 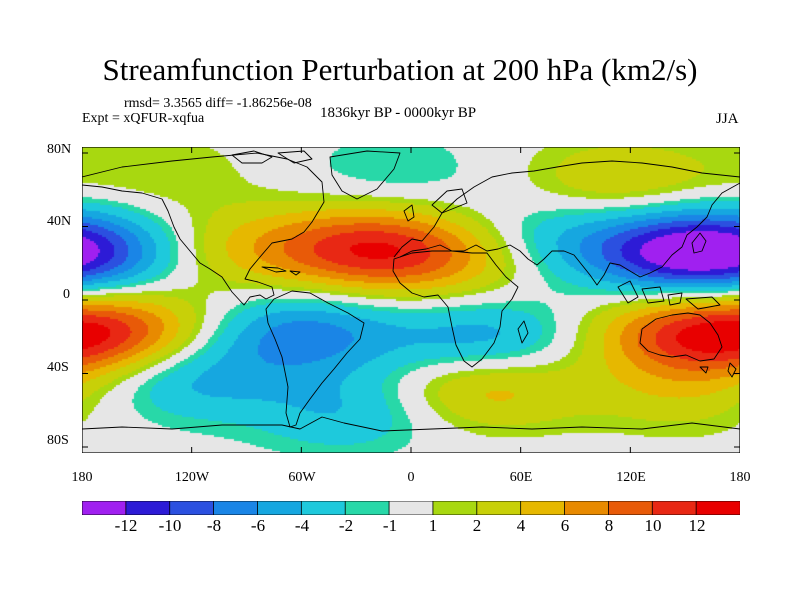 What do you see at coordinates (521, 477) in the screenshot?
I see `x-tick-label: 60E` at bounding box center [521, 477].